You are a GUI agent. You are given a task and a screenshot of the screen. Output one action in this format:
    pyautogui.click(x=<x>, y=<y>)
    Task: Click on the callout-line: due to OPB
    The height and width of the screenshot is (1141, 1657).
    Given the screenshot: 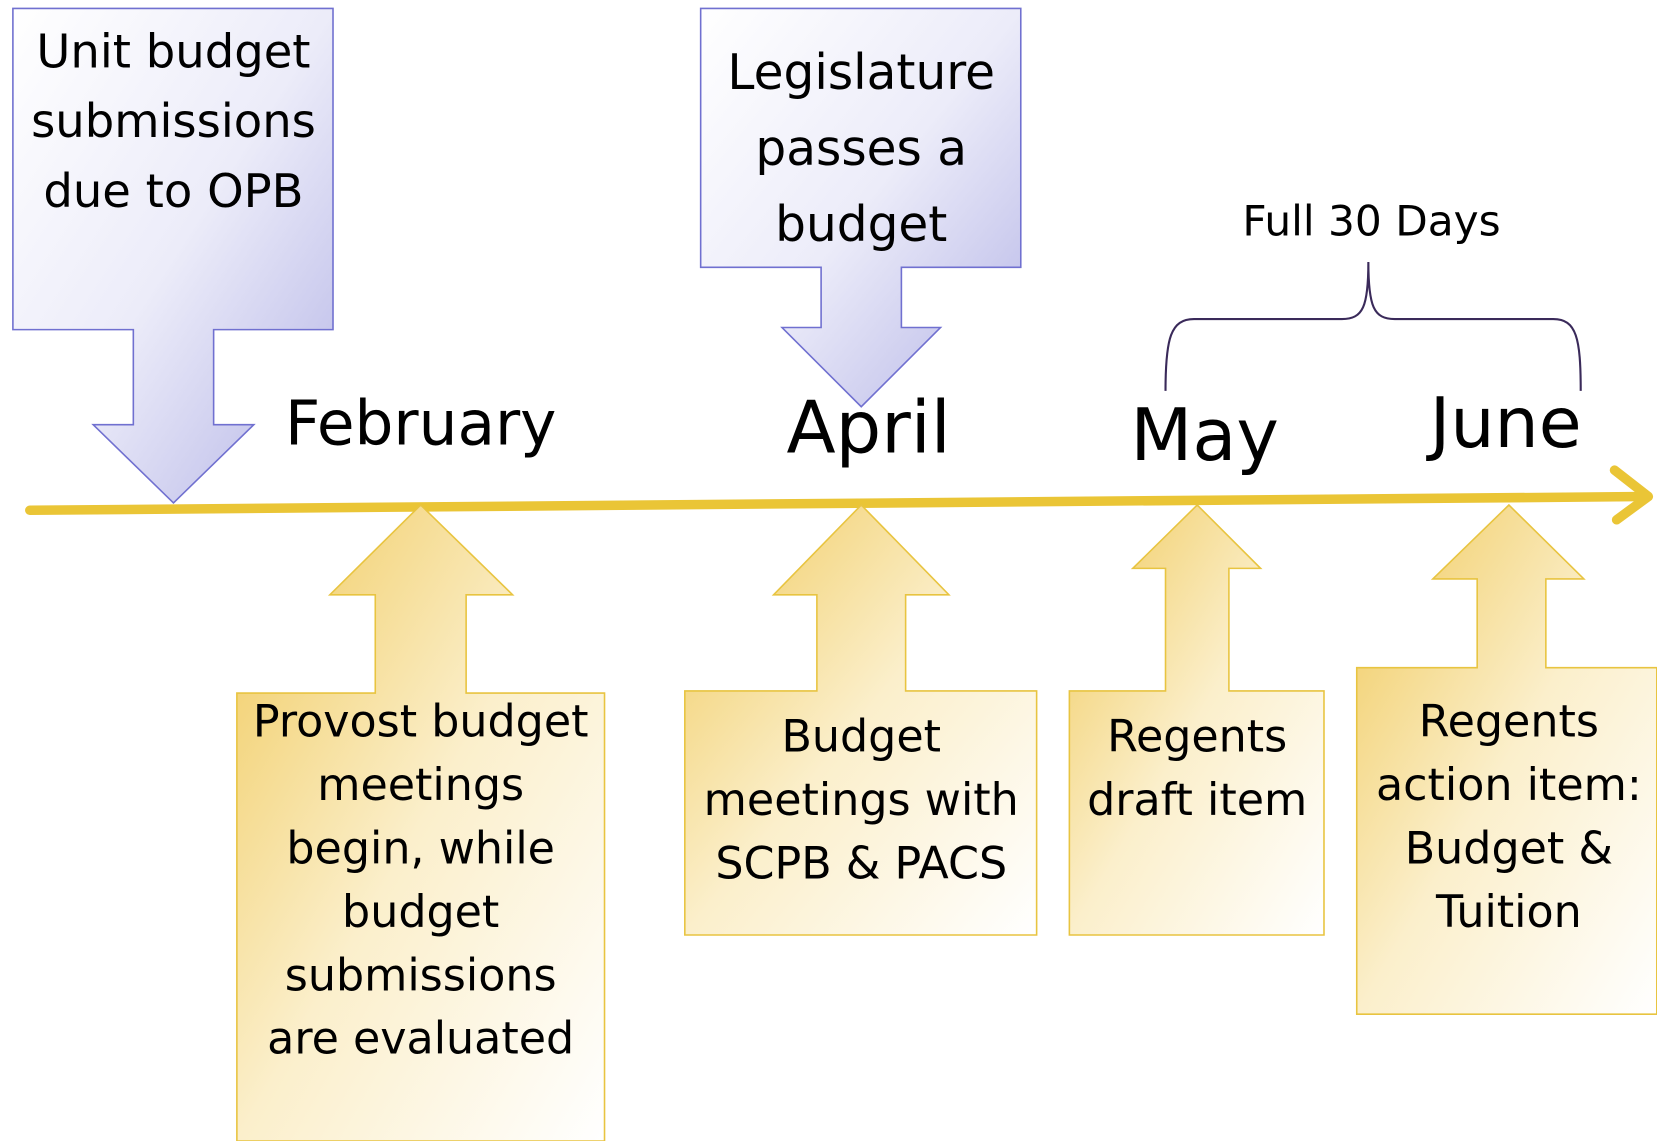 What is the action you would take?
    pyautogui.click(x=173, y=191)
    